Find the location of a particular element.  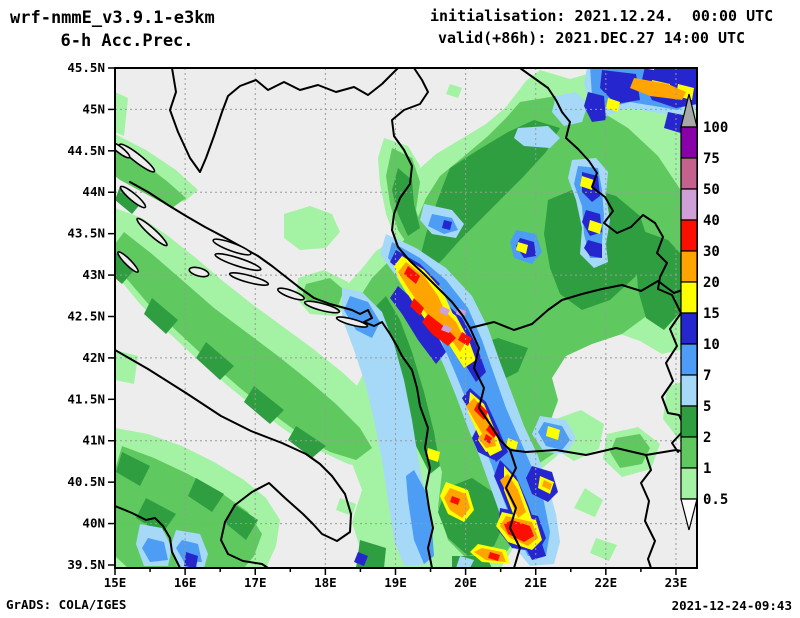

lon-tick-label: 16E is located at coordinates (185, 582).